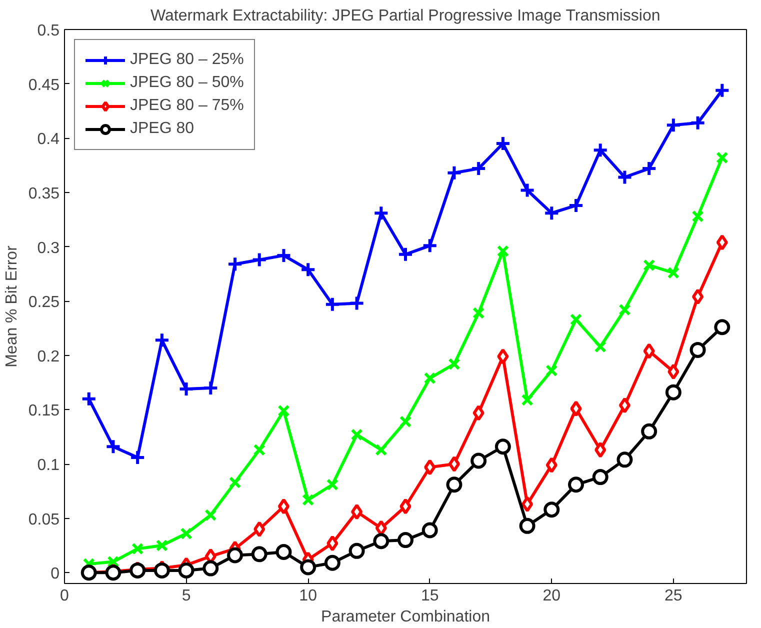 The width and height of the screenshot is (761, 628). Describe the element at coordinates (44, 519) in the screenshot. I see `y-tick-label: 0.05` at that location.